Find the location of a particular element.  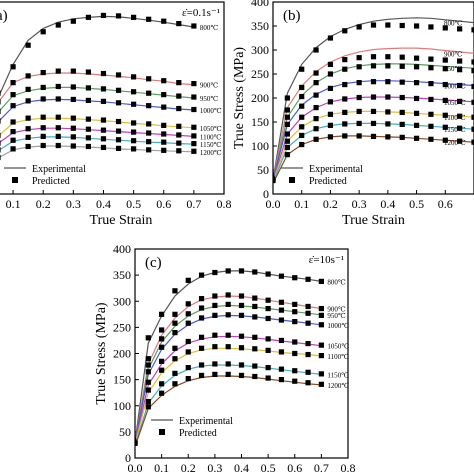

y-tick-label: 150 is located at coordinates (260, 122).